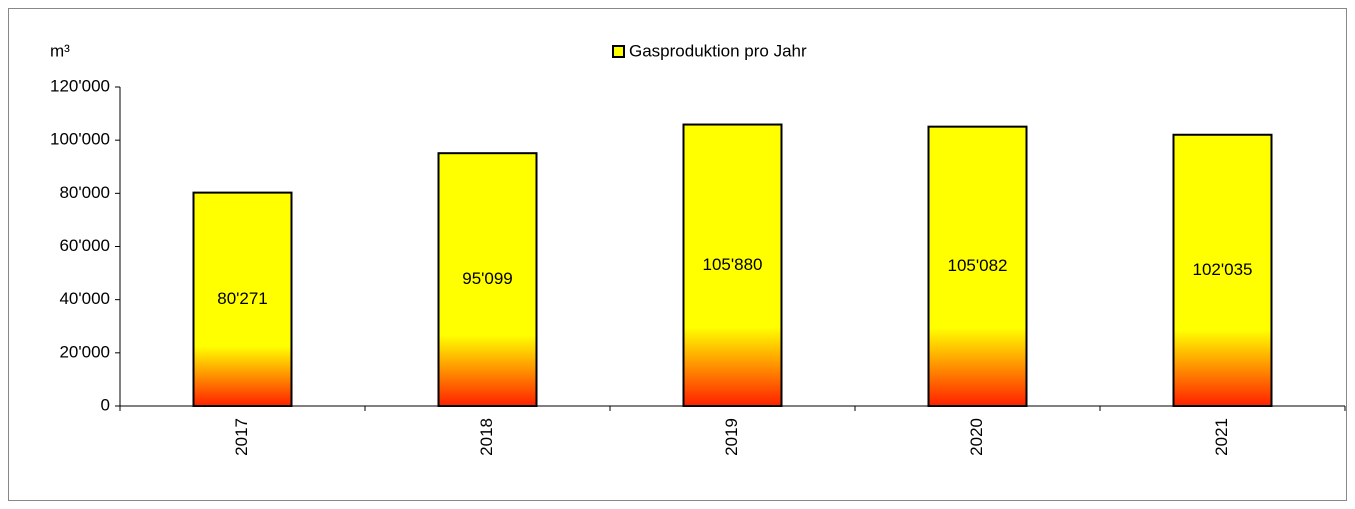 This screenshot has width=1355, height=509. What do you see at coordinates (80, 85) in the screenshot?
I see `y-tick-label: 120'000` at bounding box center [80, 85].